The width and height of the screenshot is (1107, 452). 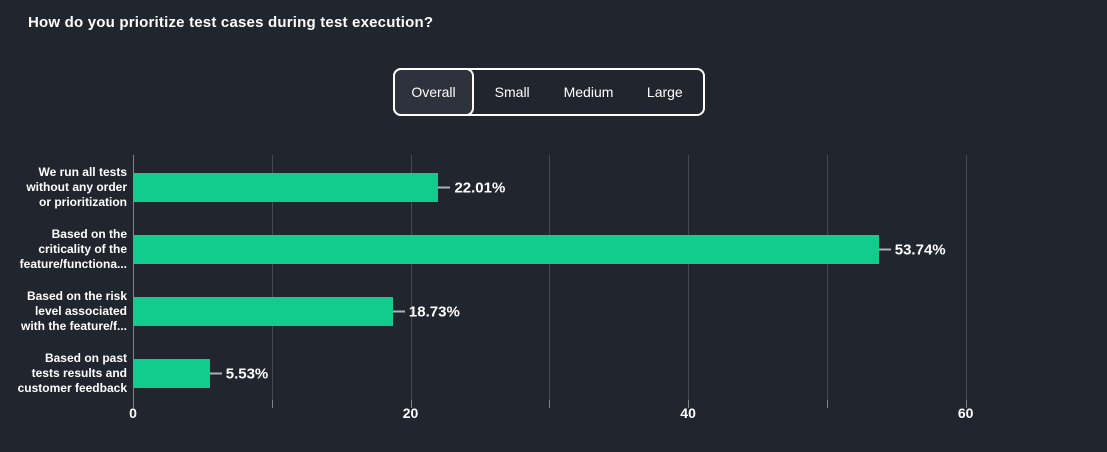 I want to click on x-axis-tick-label: 20, so click(x=410, y=413).